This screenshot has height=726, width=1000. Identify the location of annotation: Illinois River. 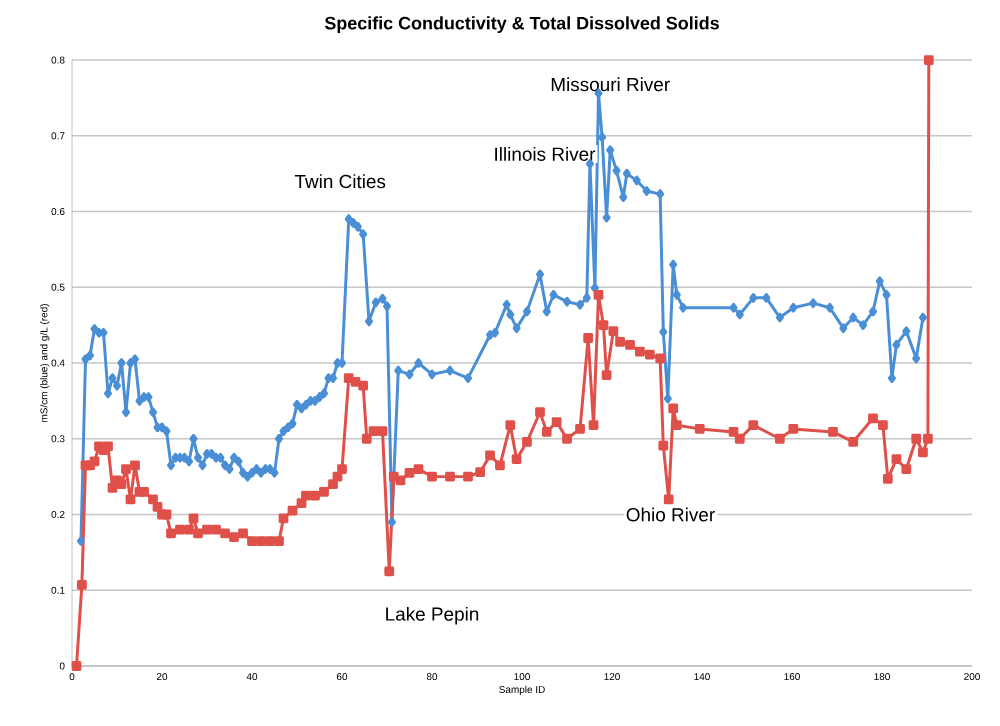
(545, 153).